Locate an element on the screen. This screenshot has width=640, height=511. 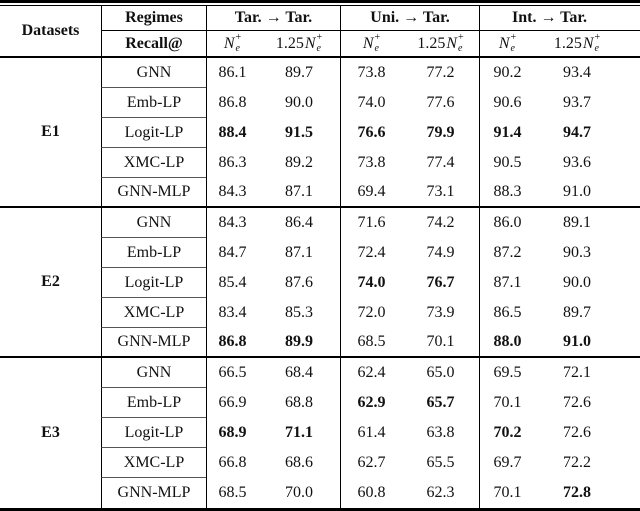
value-cell: 90.5 is located at coordinates (507, 163).